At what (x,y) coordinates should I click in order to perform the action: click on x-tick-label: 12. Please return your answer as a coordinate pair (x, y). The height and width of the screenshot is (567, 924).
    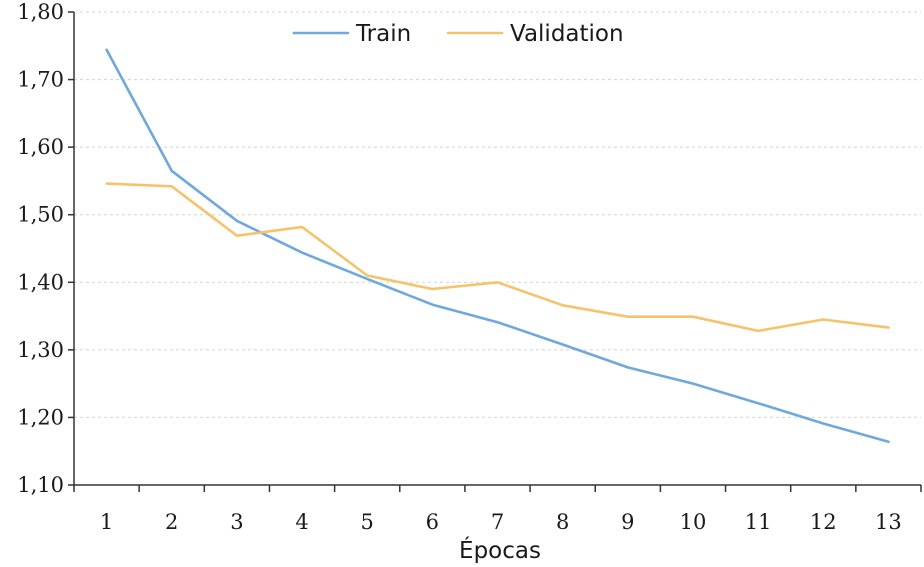
    Looking at the image, I should click on (823, 522).